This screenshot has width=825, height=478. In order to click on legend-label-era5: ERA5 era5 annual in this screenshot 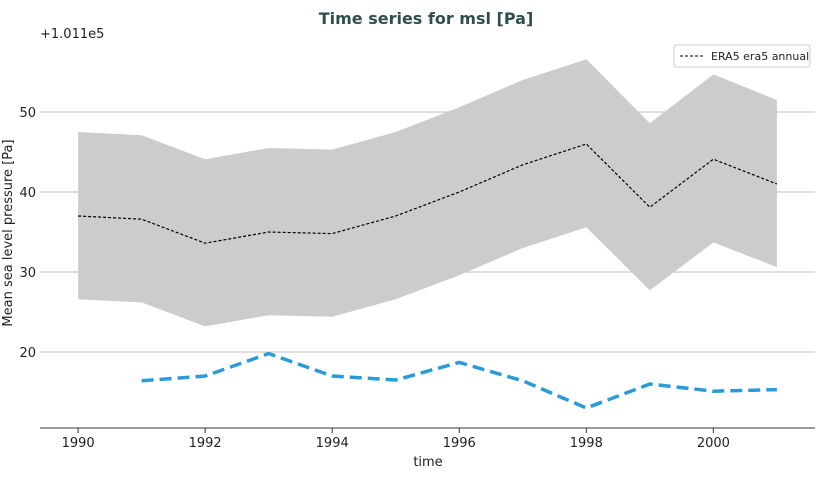, I will do `click(760, 56)`.